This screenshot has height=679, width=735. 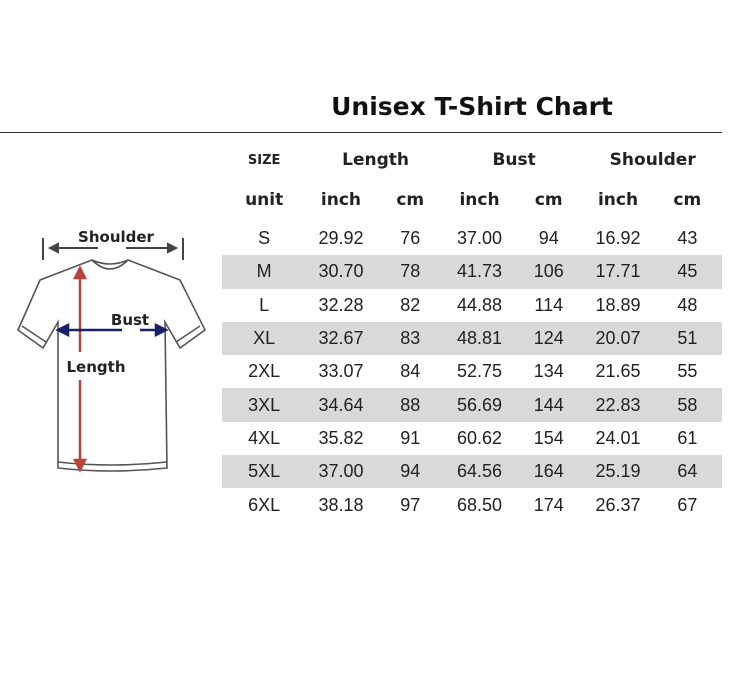 What do you see at coordinates (548, 371) in the screenshot?
I see `measurement-cell: 134` at bounding box center [548, 371].